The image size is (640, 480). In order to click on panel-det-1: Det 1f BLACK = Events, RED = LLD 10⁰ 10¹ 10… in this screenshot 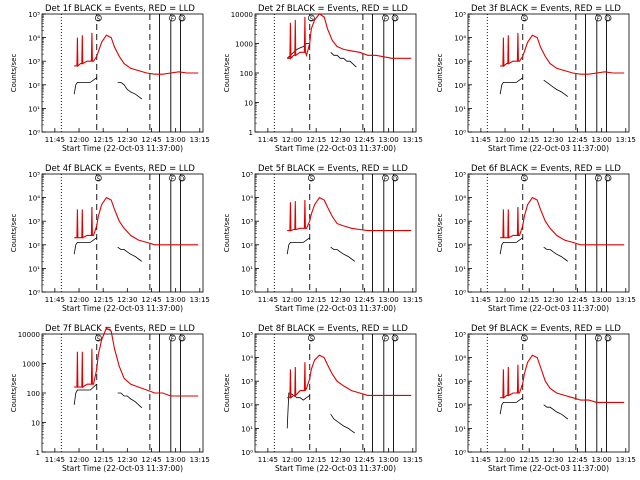, I will do `click(110, 78)`.